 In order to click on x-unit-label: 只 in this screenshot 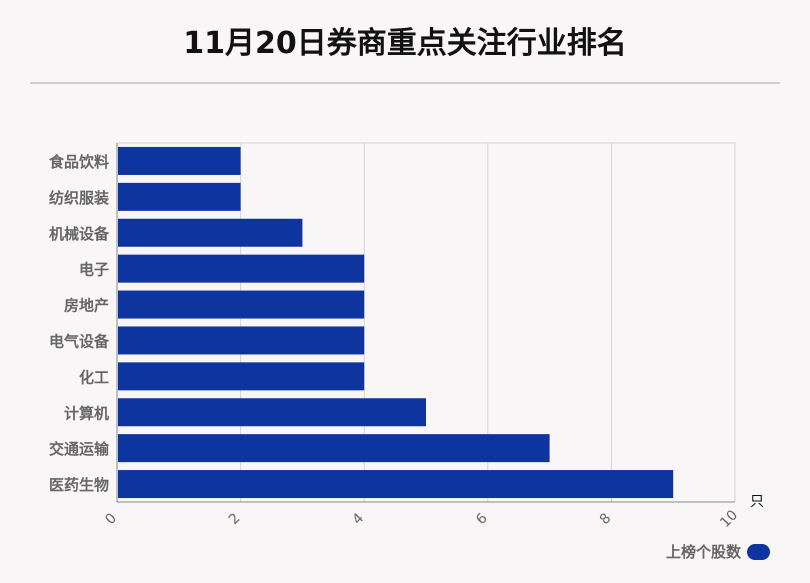, I will do `click(757, 502)`.